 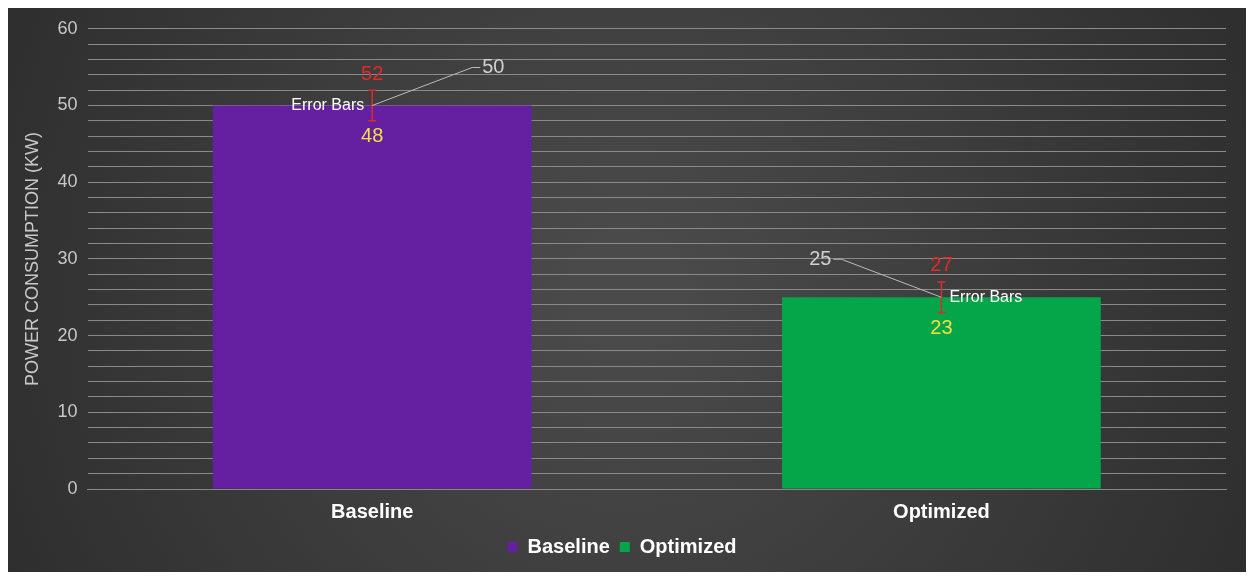 I want to click on y-tick-label: 50, so click(x=67, y=104).